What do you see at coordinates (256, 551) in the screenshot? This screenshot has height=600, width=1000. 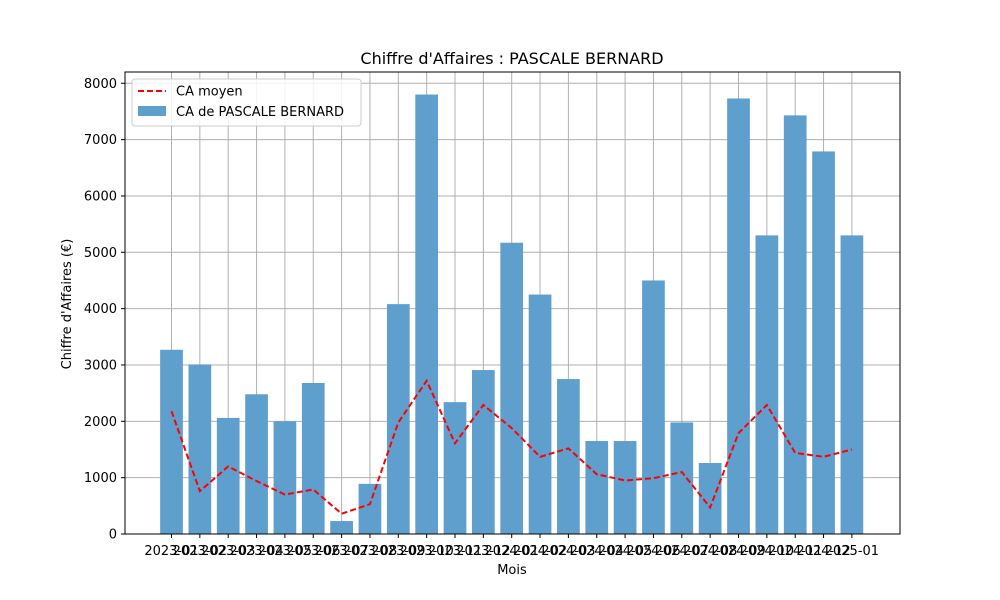 I see `x-tick-label: 2023-04` at bounding box center [256, 551].